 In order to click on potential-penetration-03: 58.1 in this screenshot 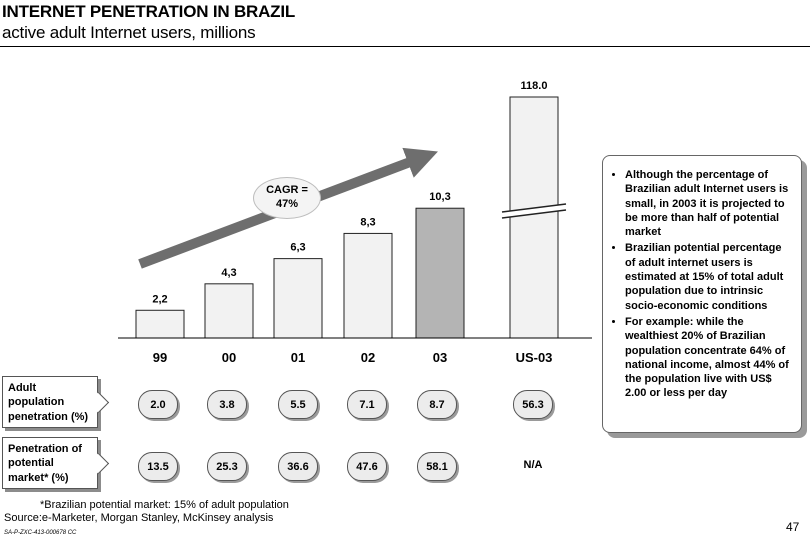, I will do `click(437, 466)`.